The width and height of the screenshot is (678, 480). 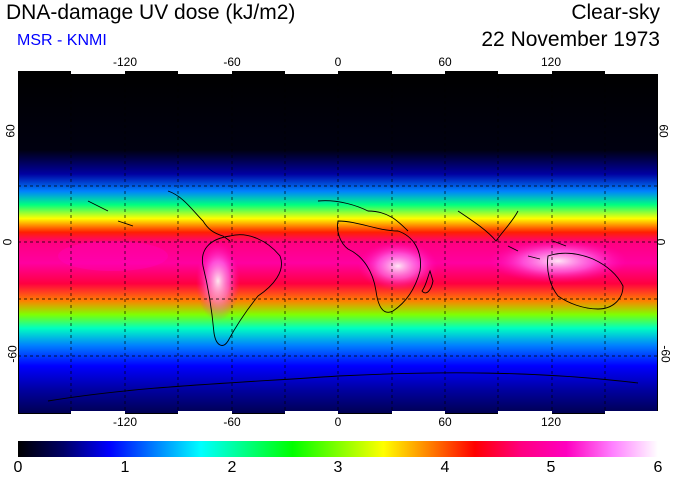 I want to click on lon-tick-bottom: 60, so click(x=445, y=422).